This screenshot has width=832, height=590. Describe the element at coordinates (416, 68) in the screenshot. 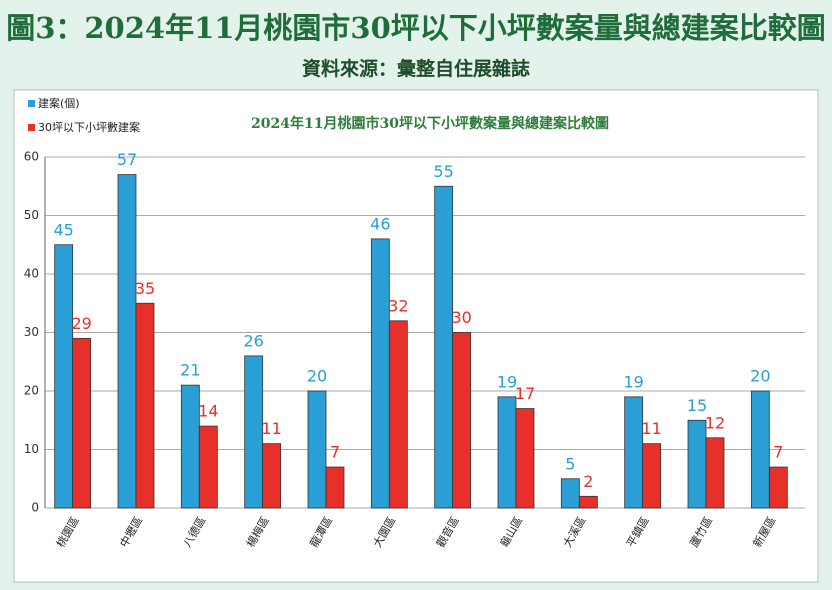

I see `chart-subtitle: 資料來源：彙整自住展雜誌` at that location.